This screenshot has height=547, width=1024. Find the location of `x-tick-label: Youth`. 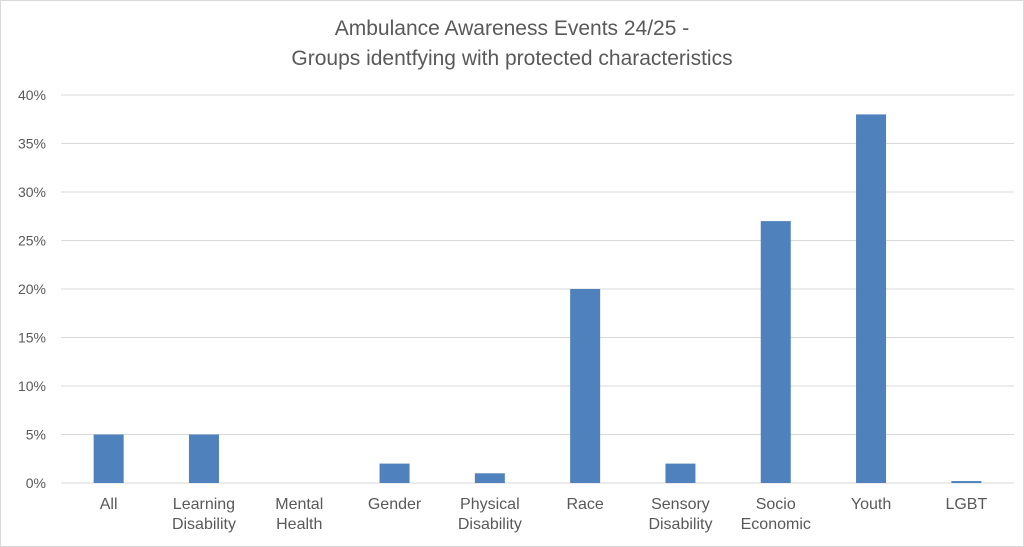

x-tick-label: Youth is located at coordinates (871, 504).